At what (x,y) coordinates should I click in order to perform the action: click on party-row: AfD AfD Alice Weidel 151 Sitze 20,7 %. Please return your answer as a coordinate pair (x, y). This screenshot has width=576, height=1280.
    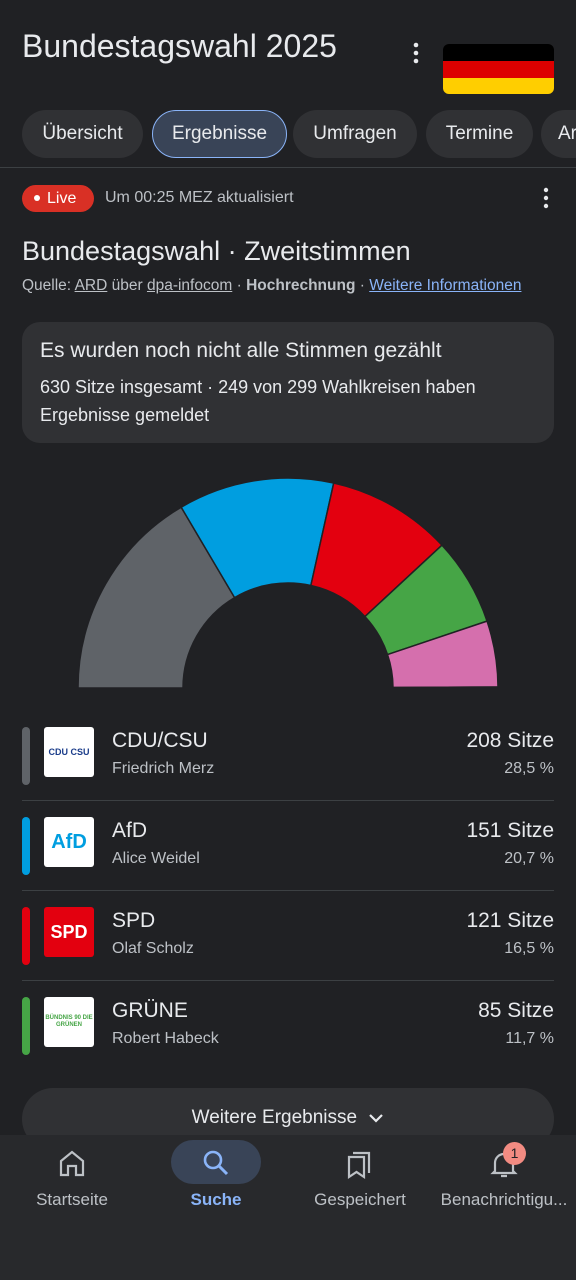
    Looking at the image, I should click on (288, 862).